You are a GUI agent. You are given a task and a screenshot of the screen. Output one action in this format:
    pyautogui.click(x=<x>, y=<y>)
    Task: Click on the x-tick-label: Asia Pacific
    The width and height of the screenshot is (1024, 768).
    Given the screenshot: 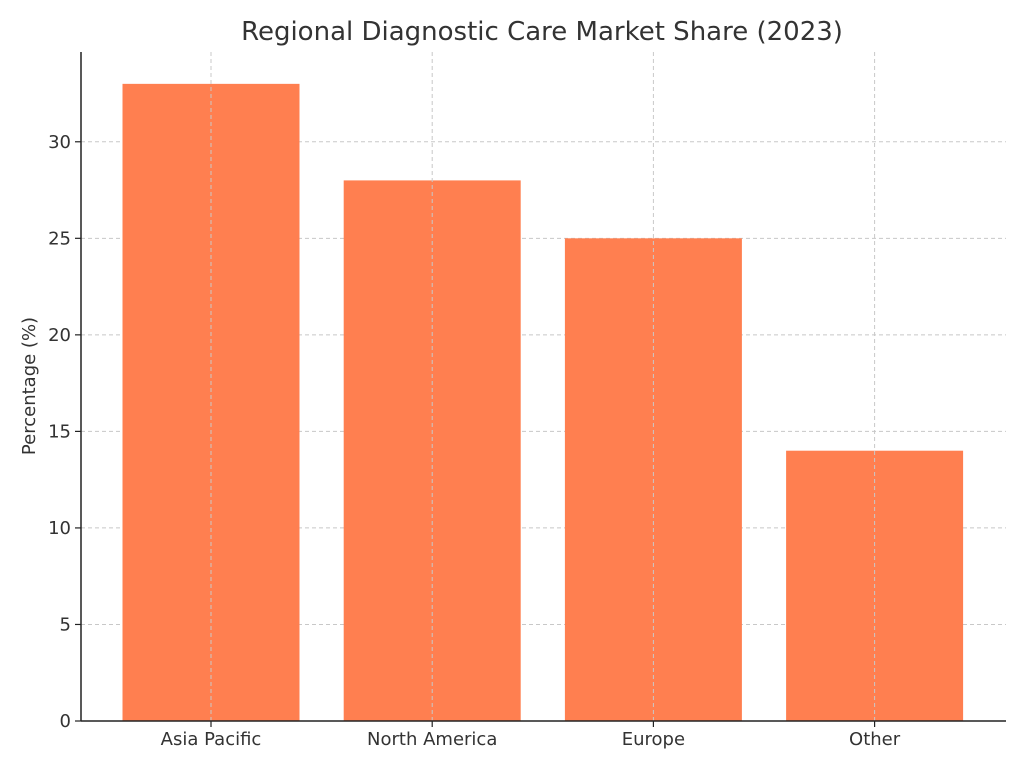 What is the action you would take?
    pyautogui.click(x=211, y=739)
    